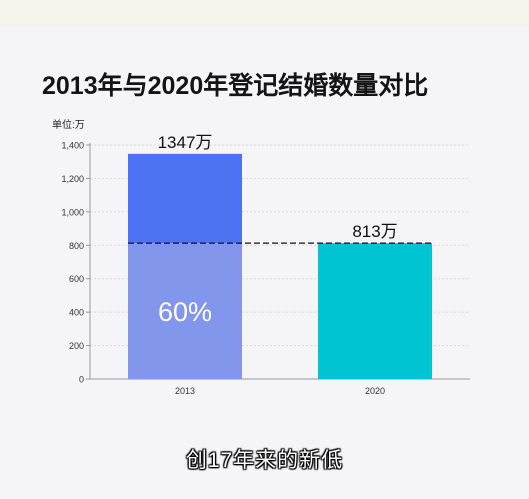 The image size is (529, 499). I want to click on data-label: 1347万, so click(185, 142).